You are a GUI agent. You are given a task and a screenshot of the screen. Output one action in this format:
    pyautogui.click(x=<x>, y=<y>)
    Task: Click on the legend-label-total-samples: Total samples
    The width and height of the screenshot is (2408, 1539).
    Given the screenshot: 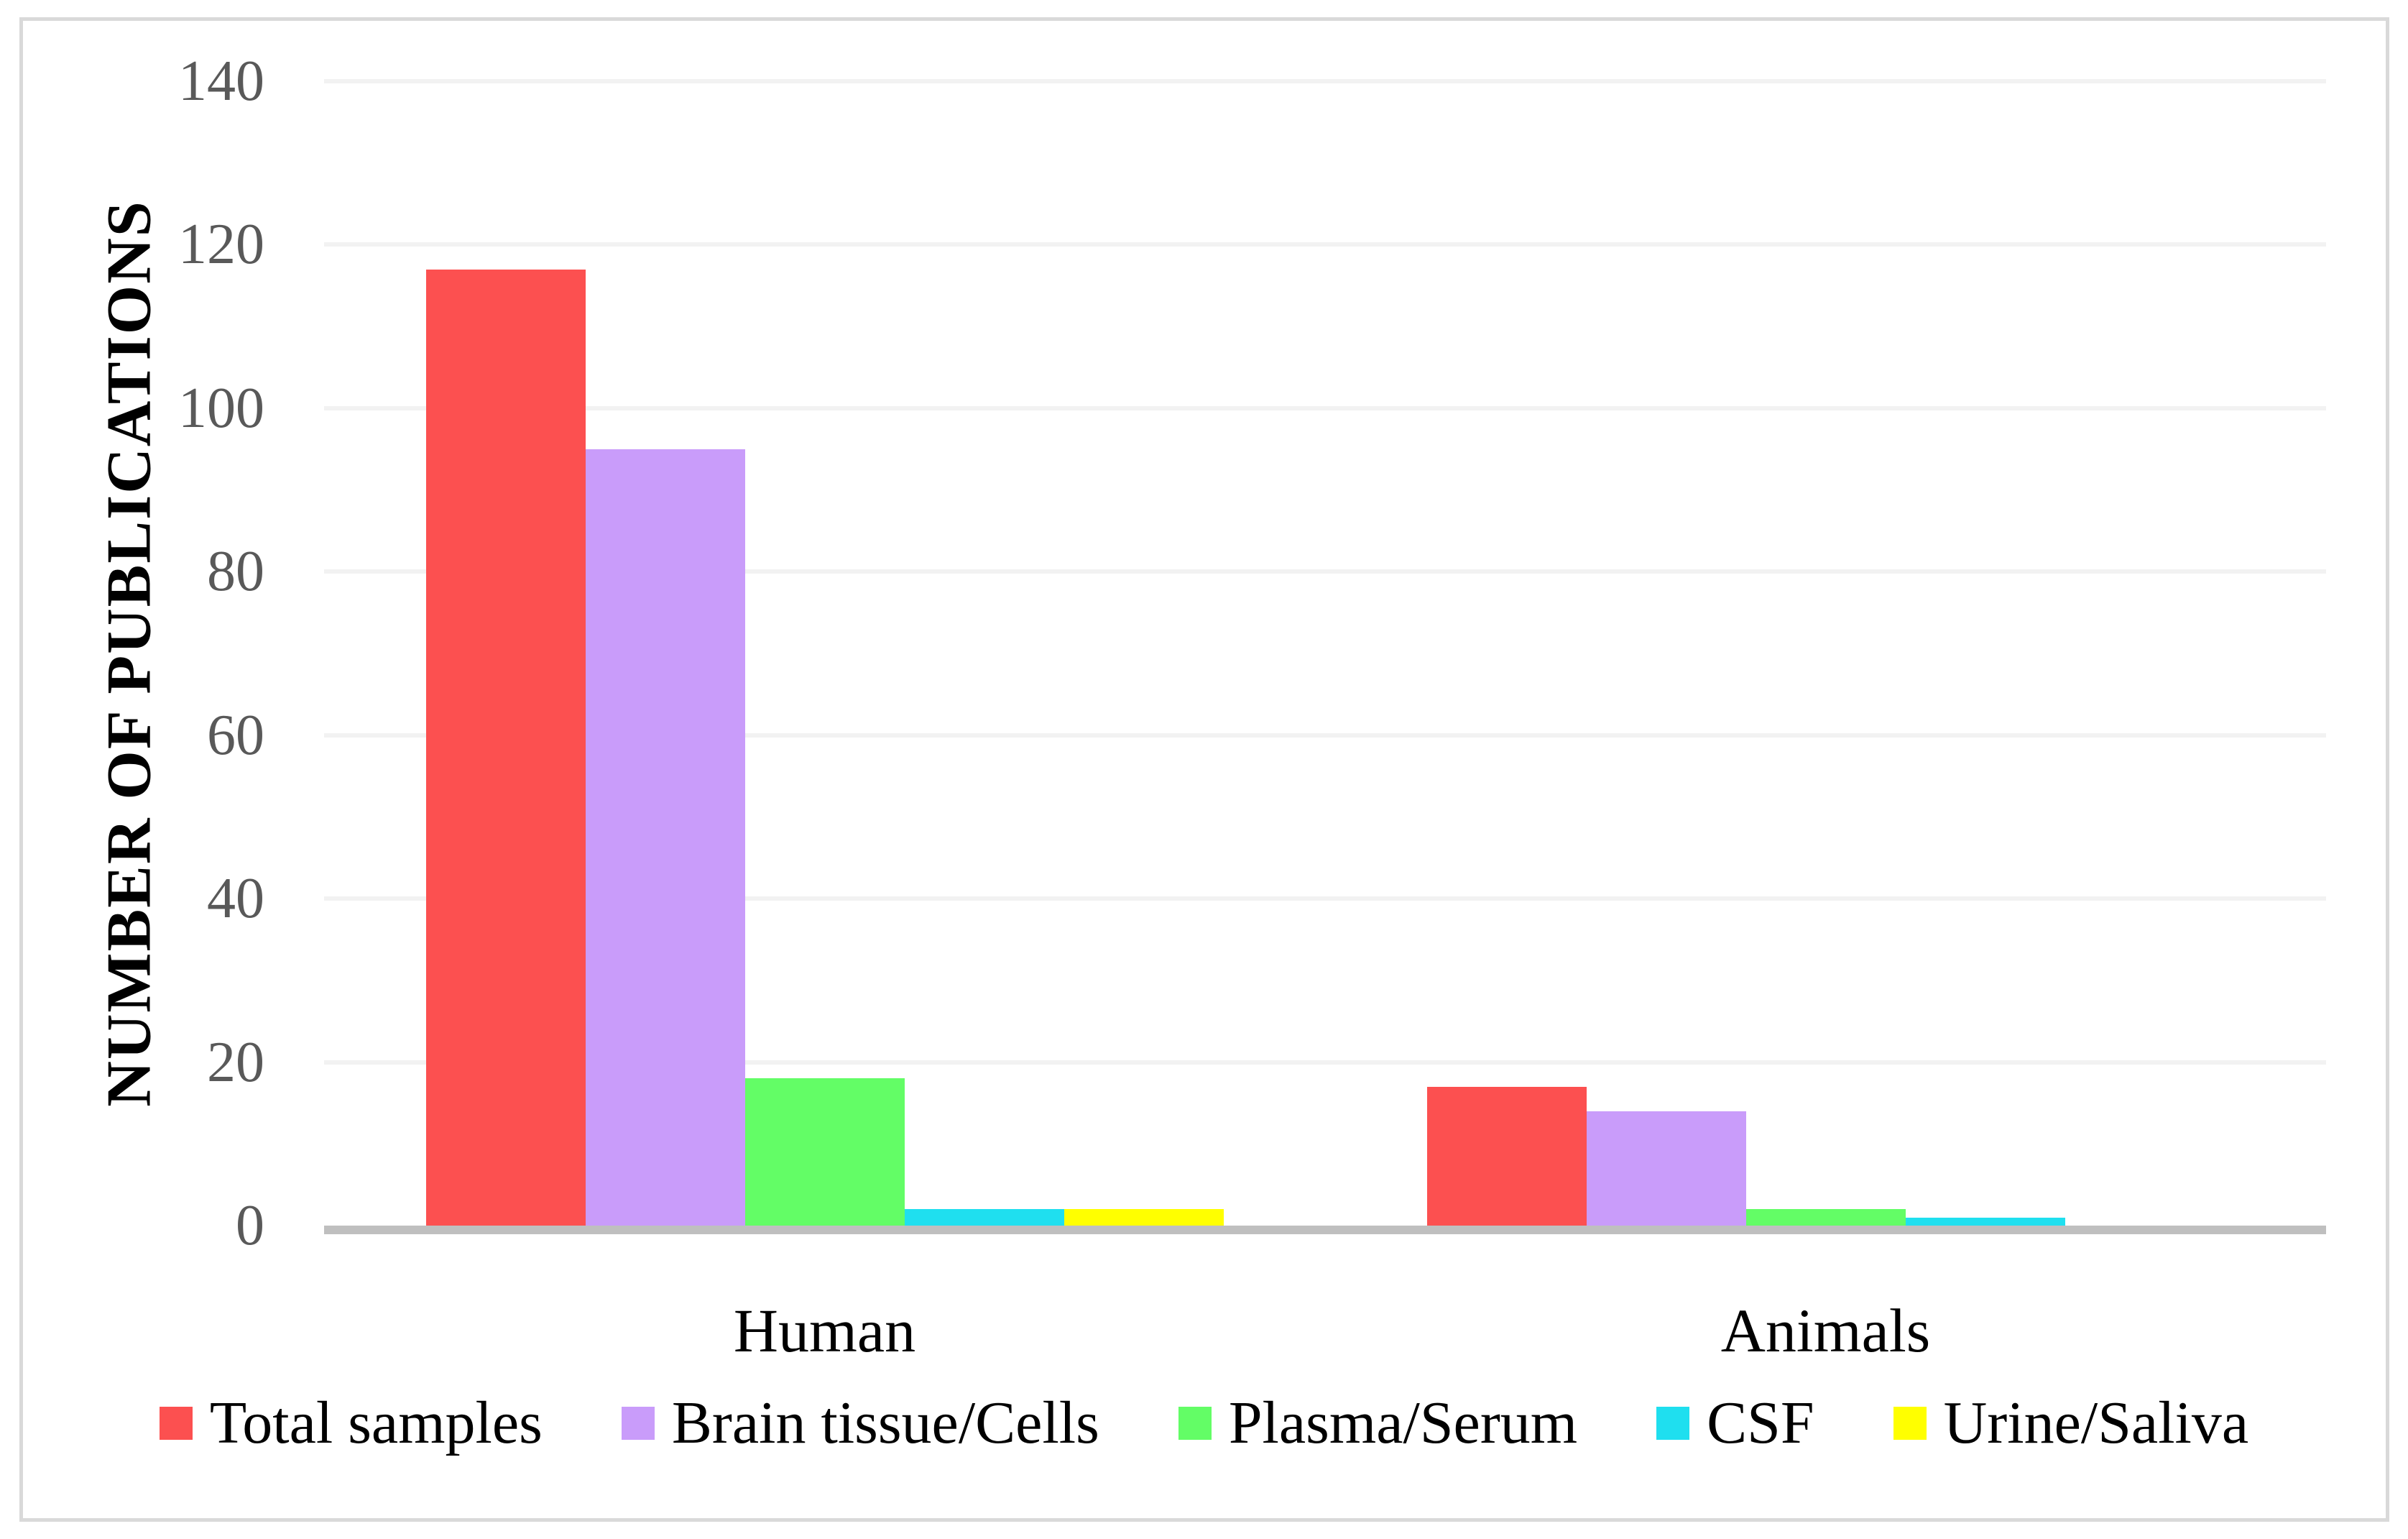 What is the action you would take?
    pyautogui.click(x=376, y=1423)
    